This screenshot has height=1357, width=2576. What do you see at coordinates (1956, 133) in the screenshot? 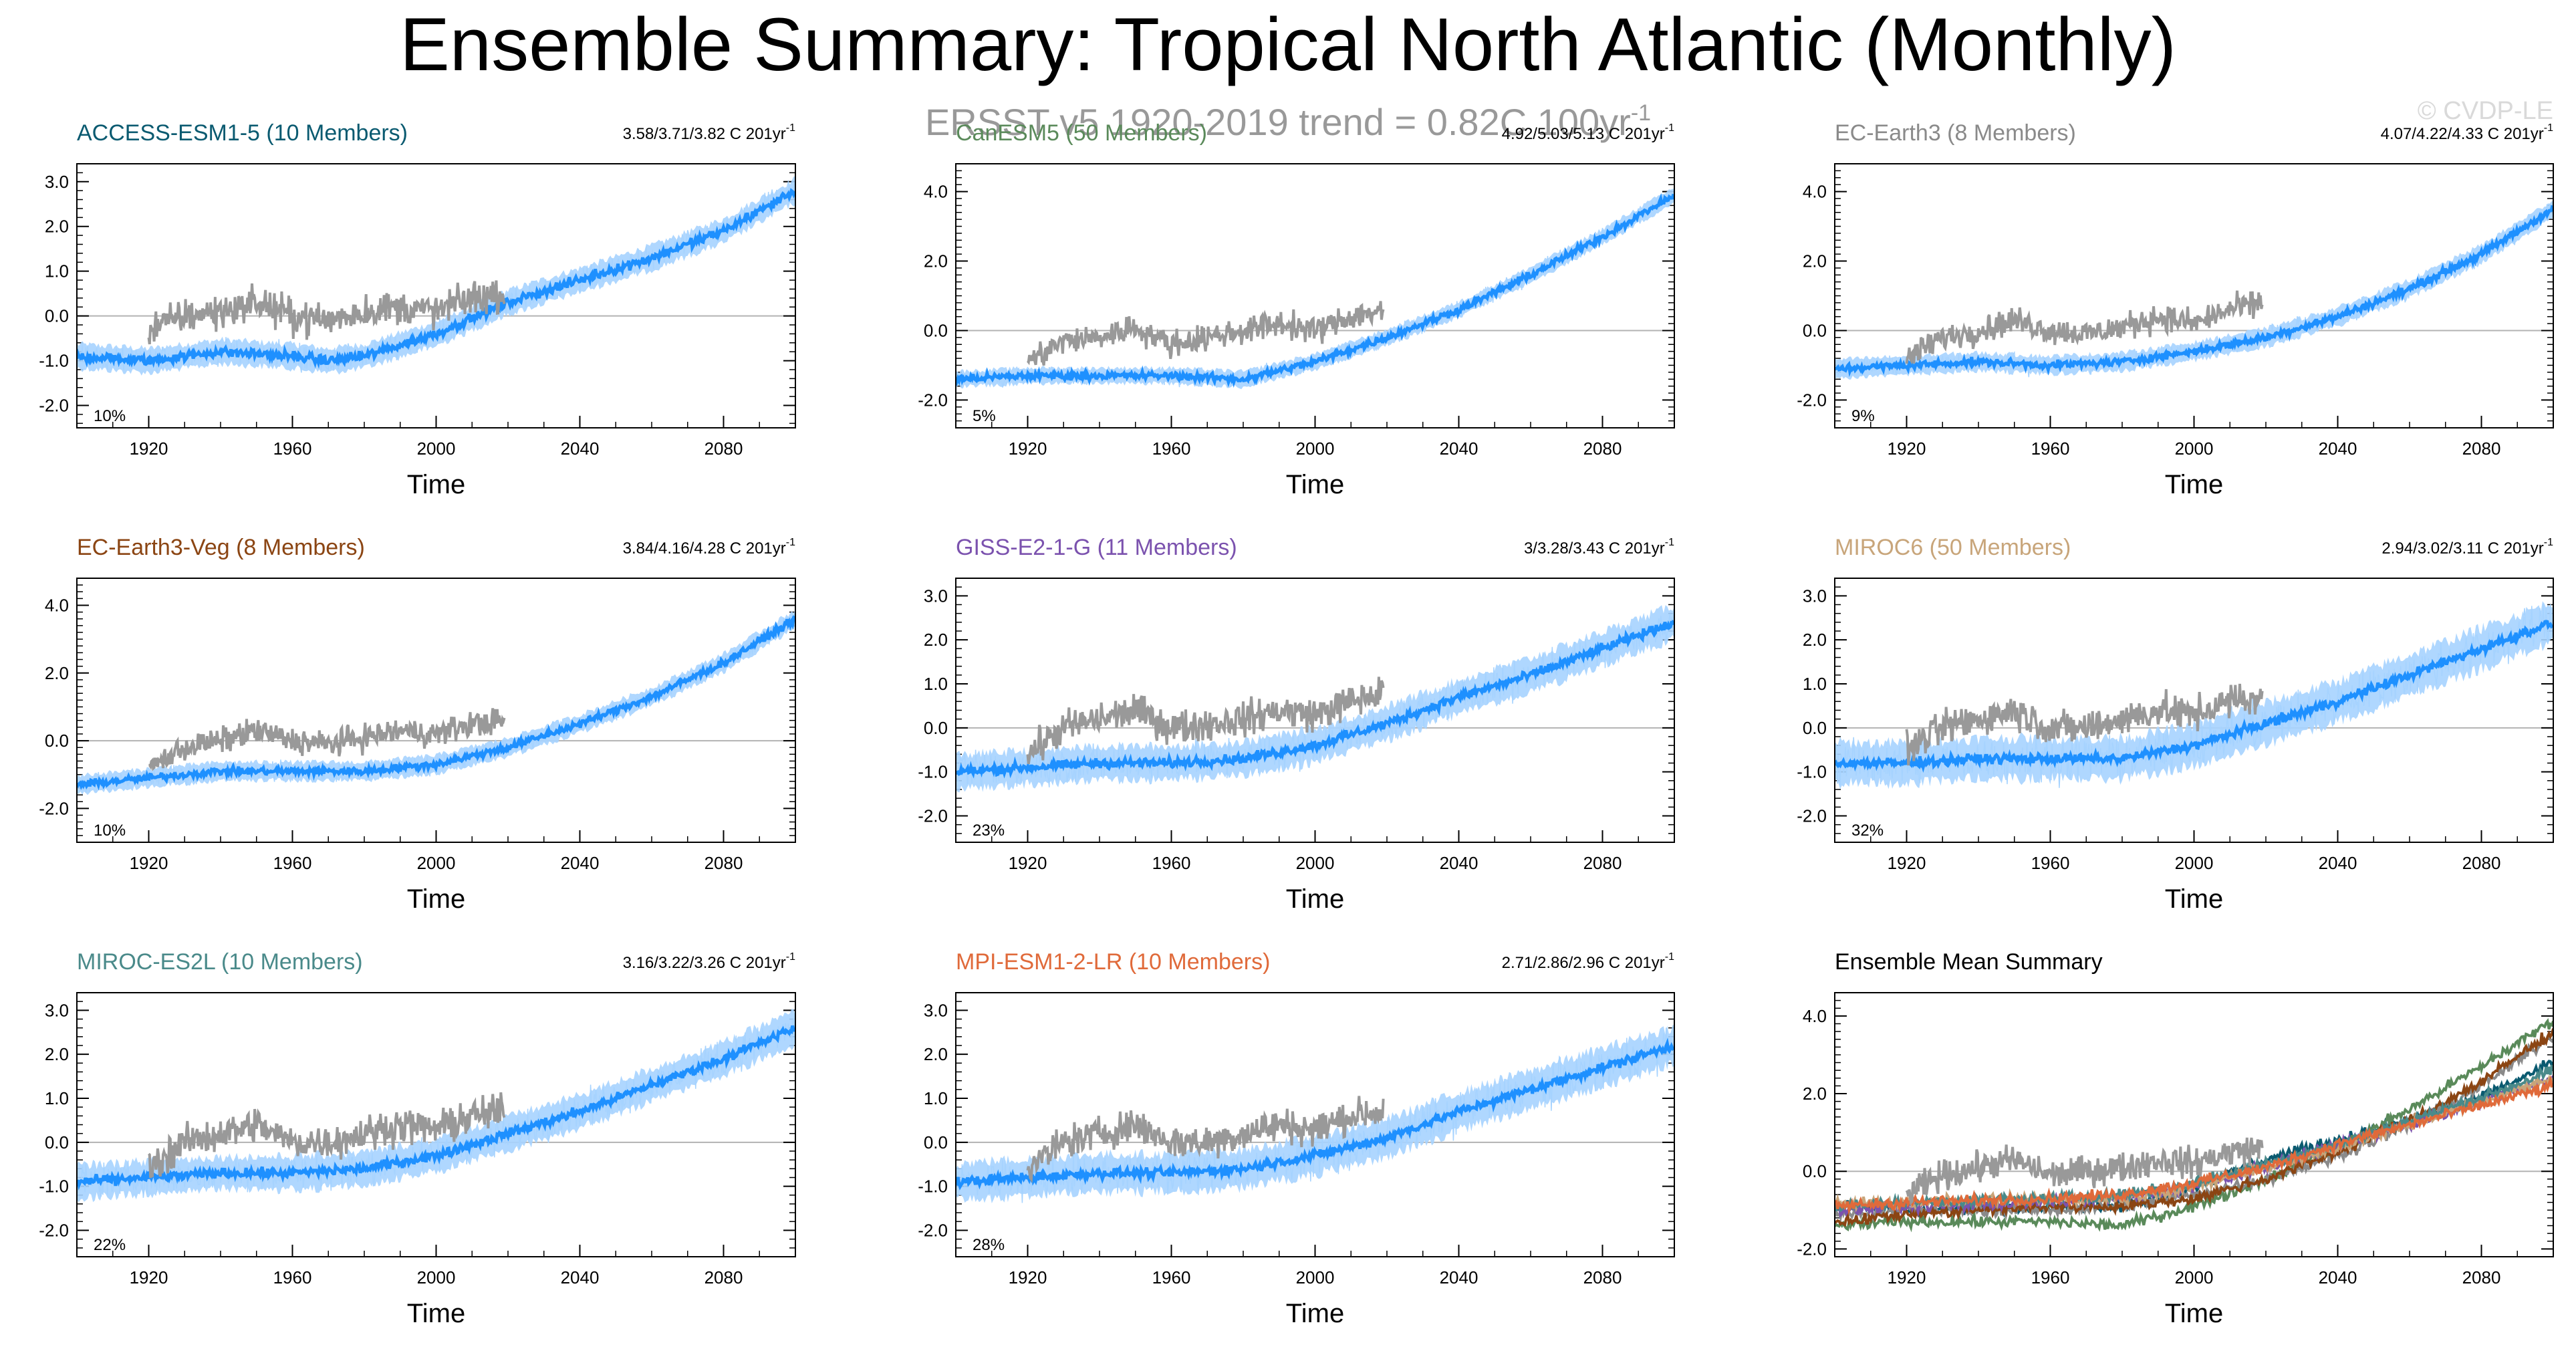
I see `panel-title: EC-Earth3 (8 Members)` at bounding box center [1956, 133].